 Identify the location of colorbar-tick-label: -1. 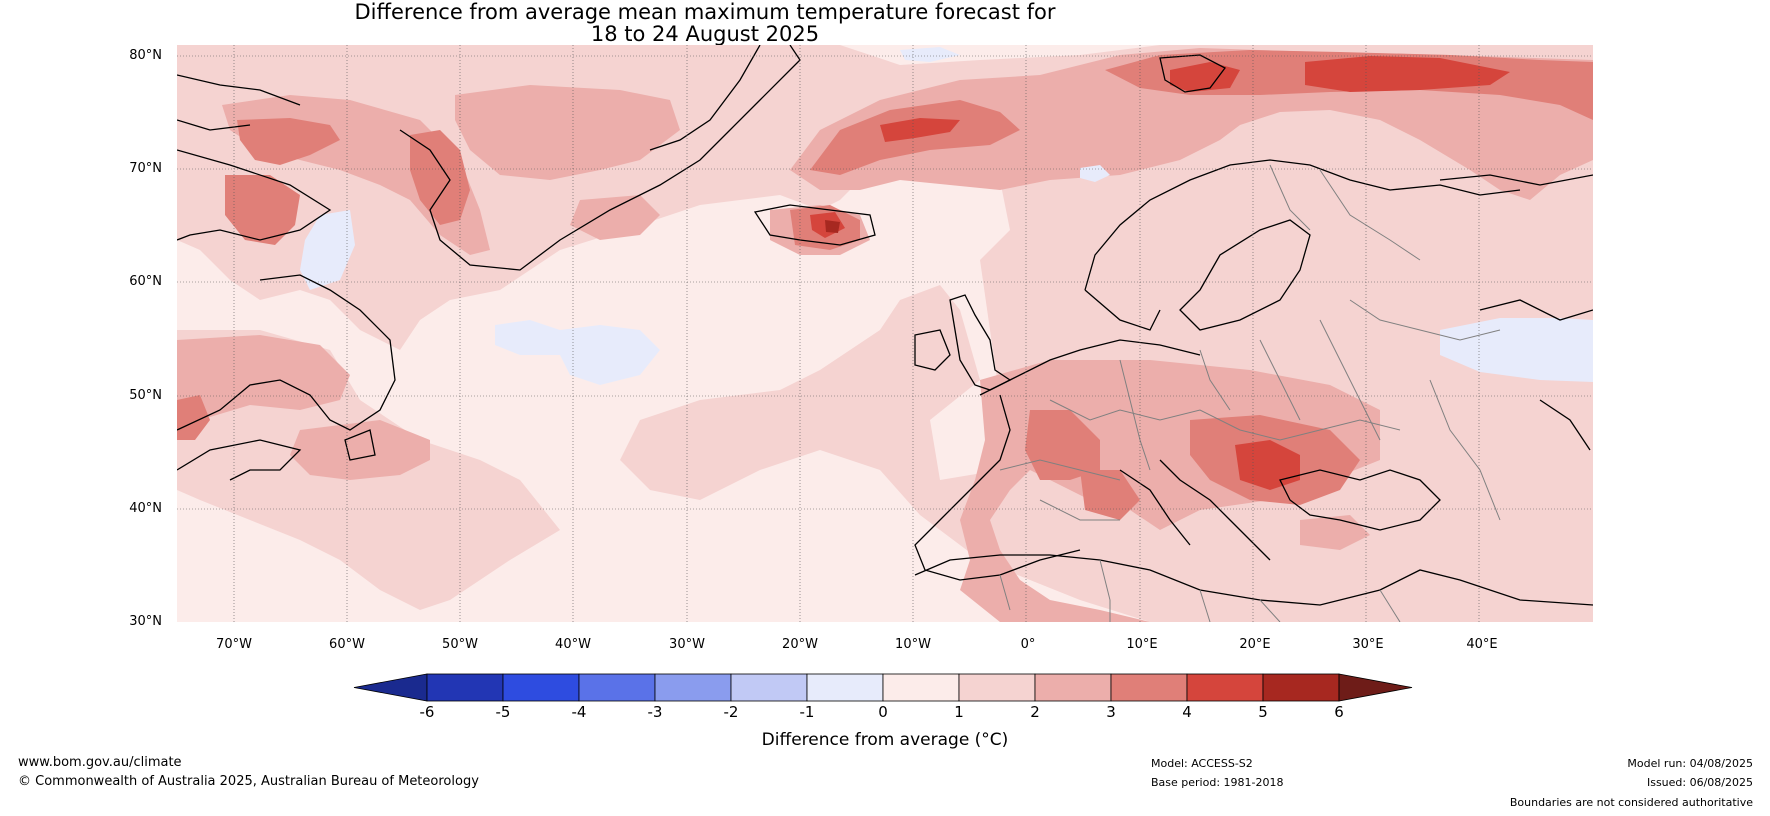
(807, 712).